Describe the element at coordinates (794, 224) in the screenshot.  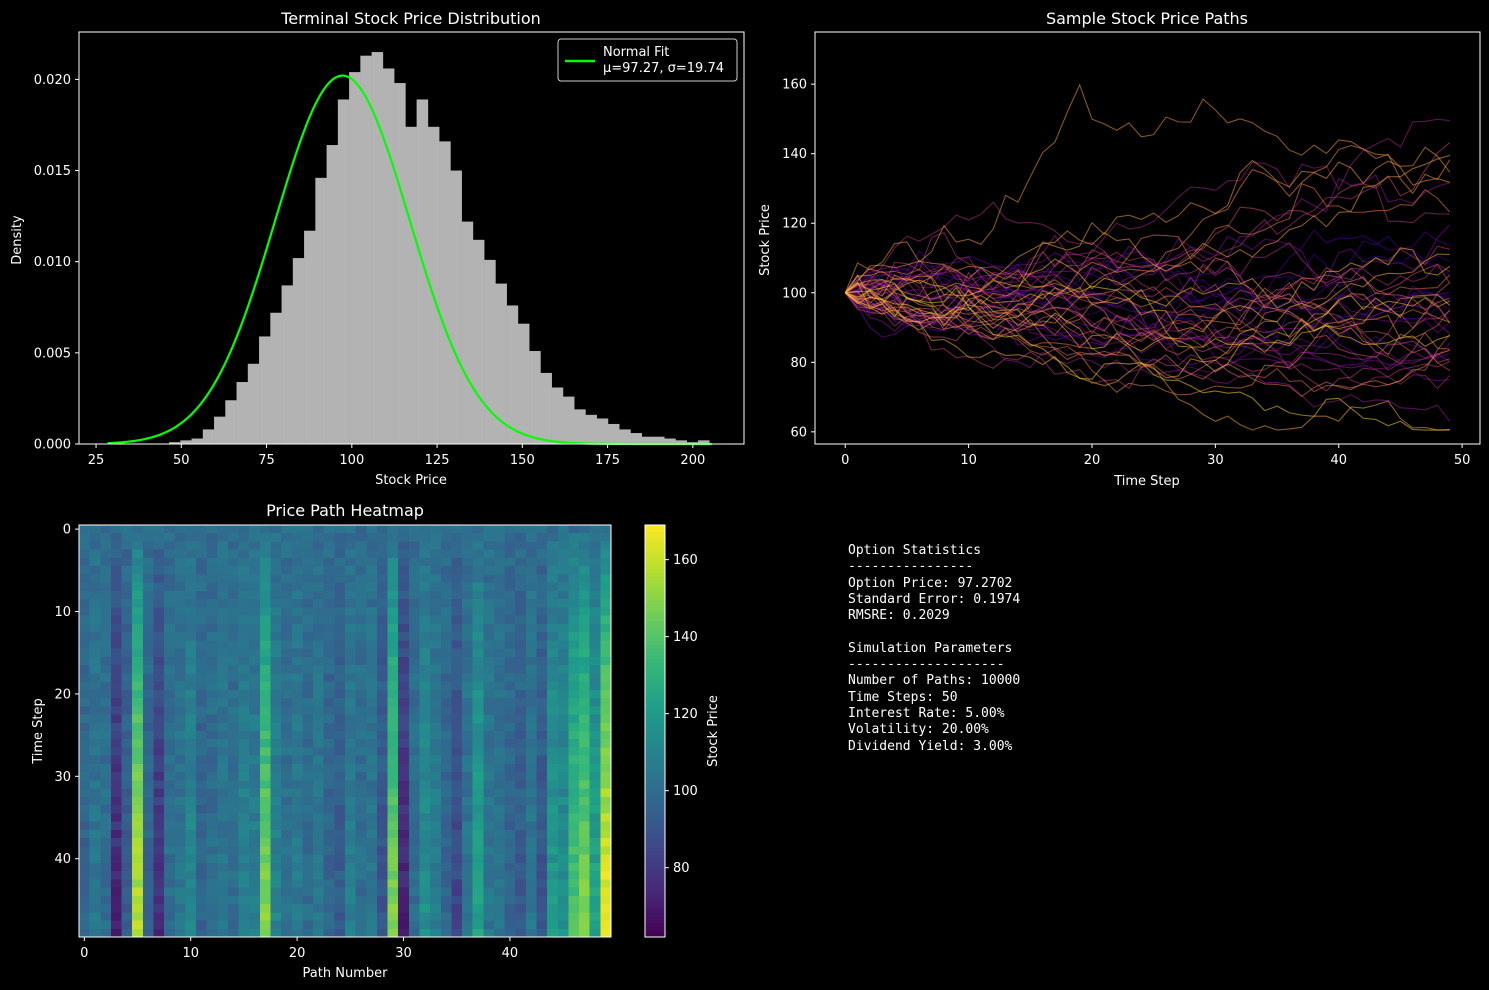
I see `y-tick-label: 120` at that location.